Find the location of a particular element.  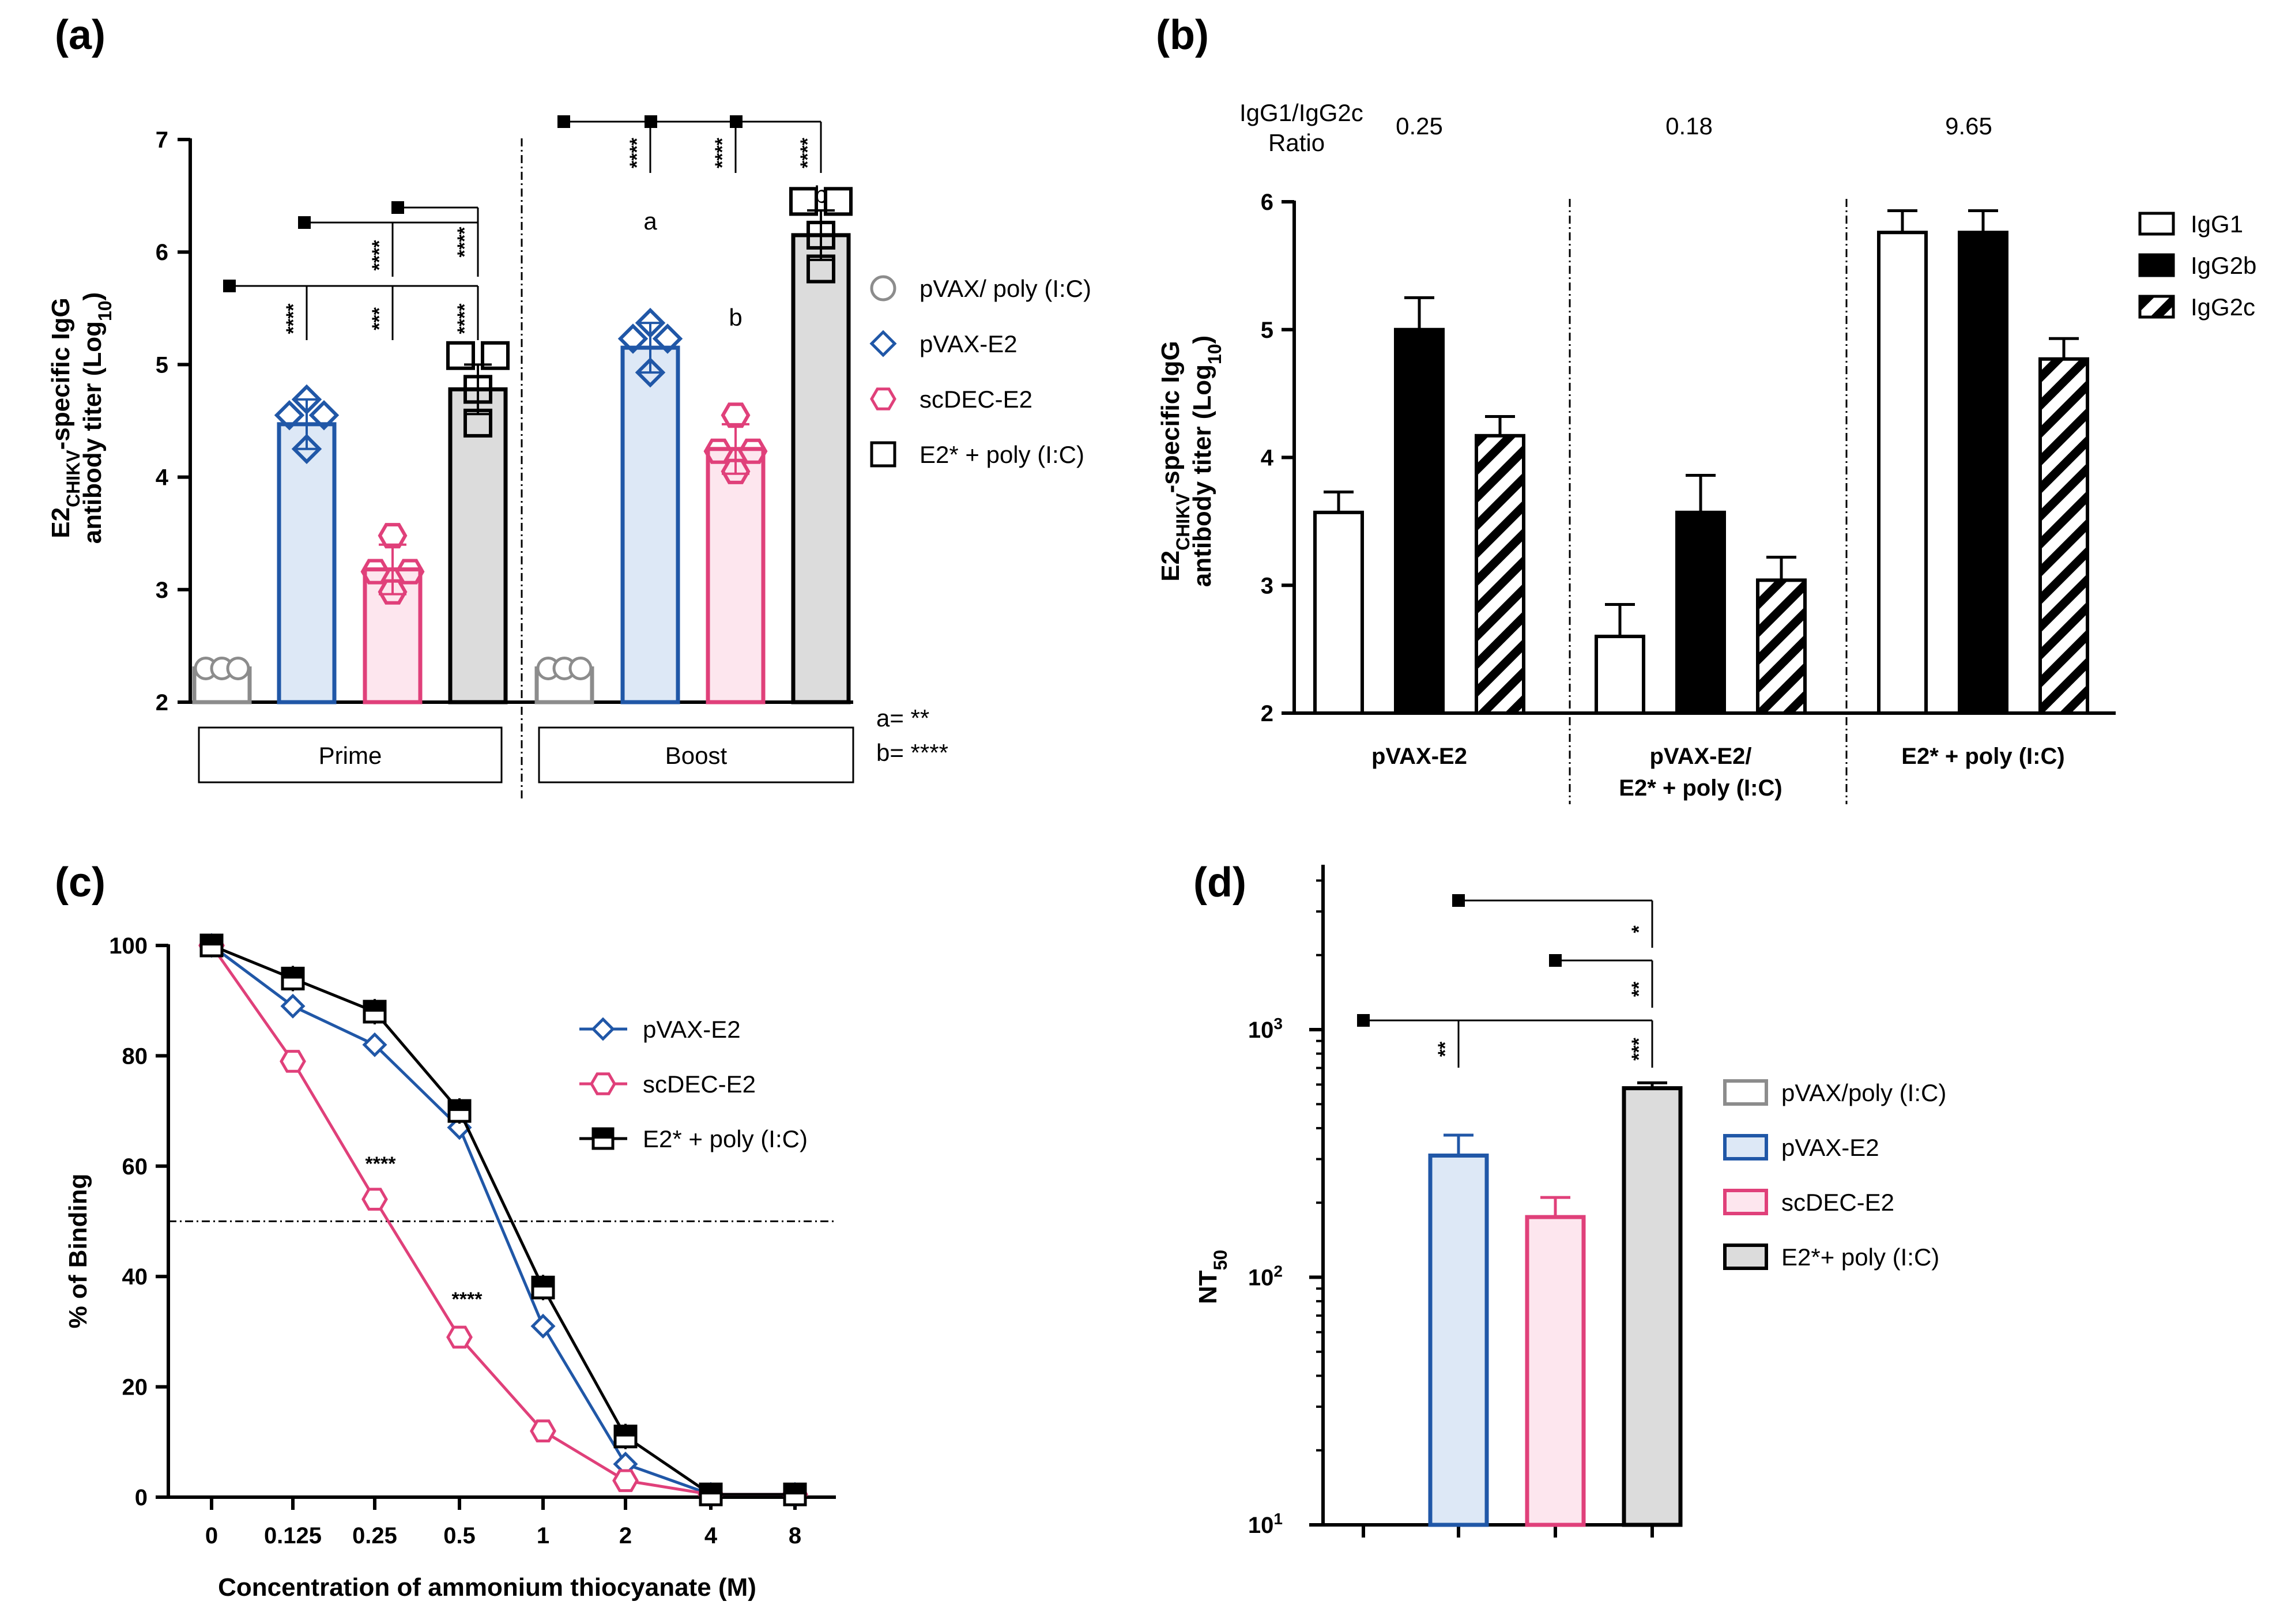

c-x-tick-label: 2 is located at coordinates (625, 1535).